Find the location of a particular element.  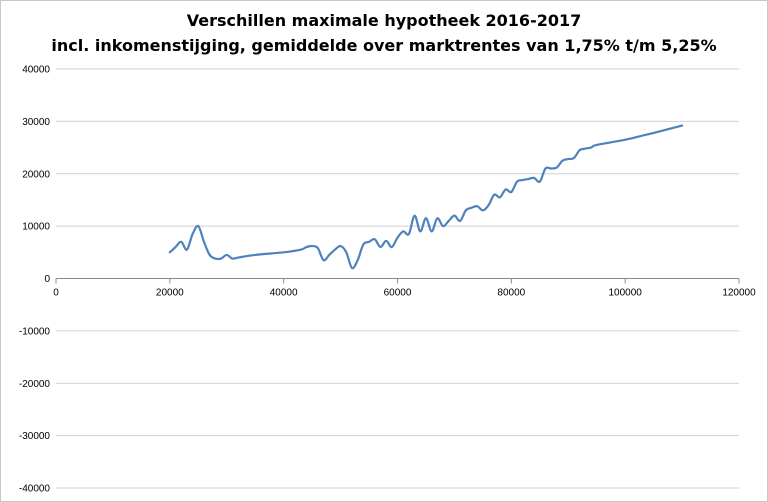

y-tick-label: -40000 is located at coordinates (35, 489).